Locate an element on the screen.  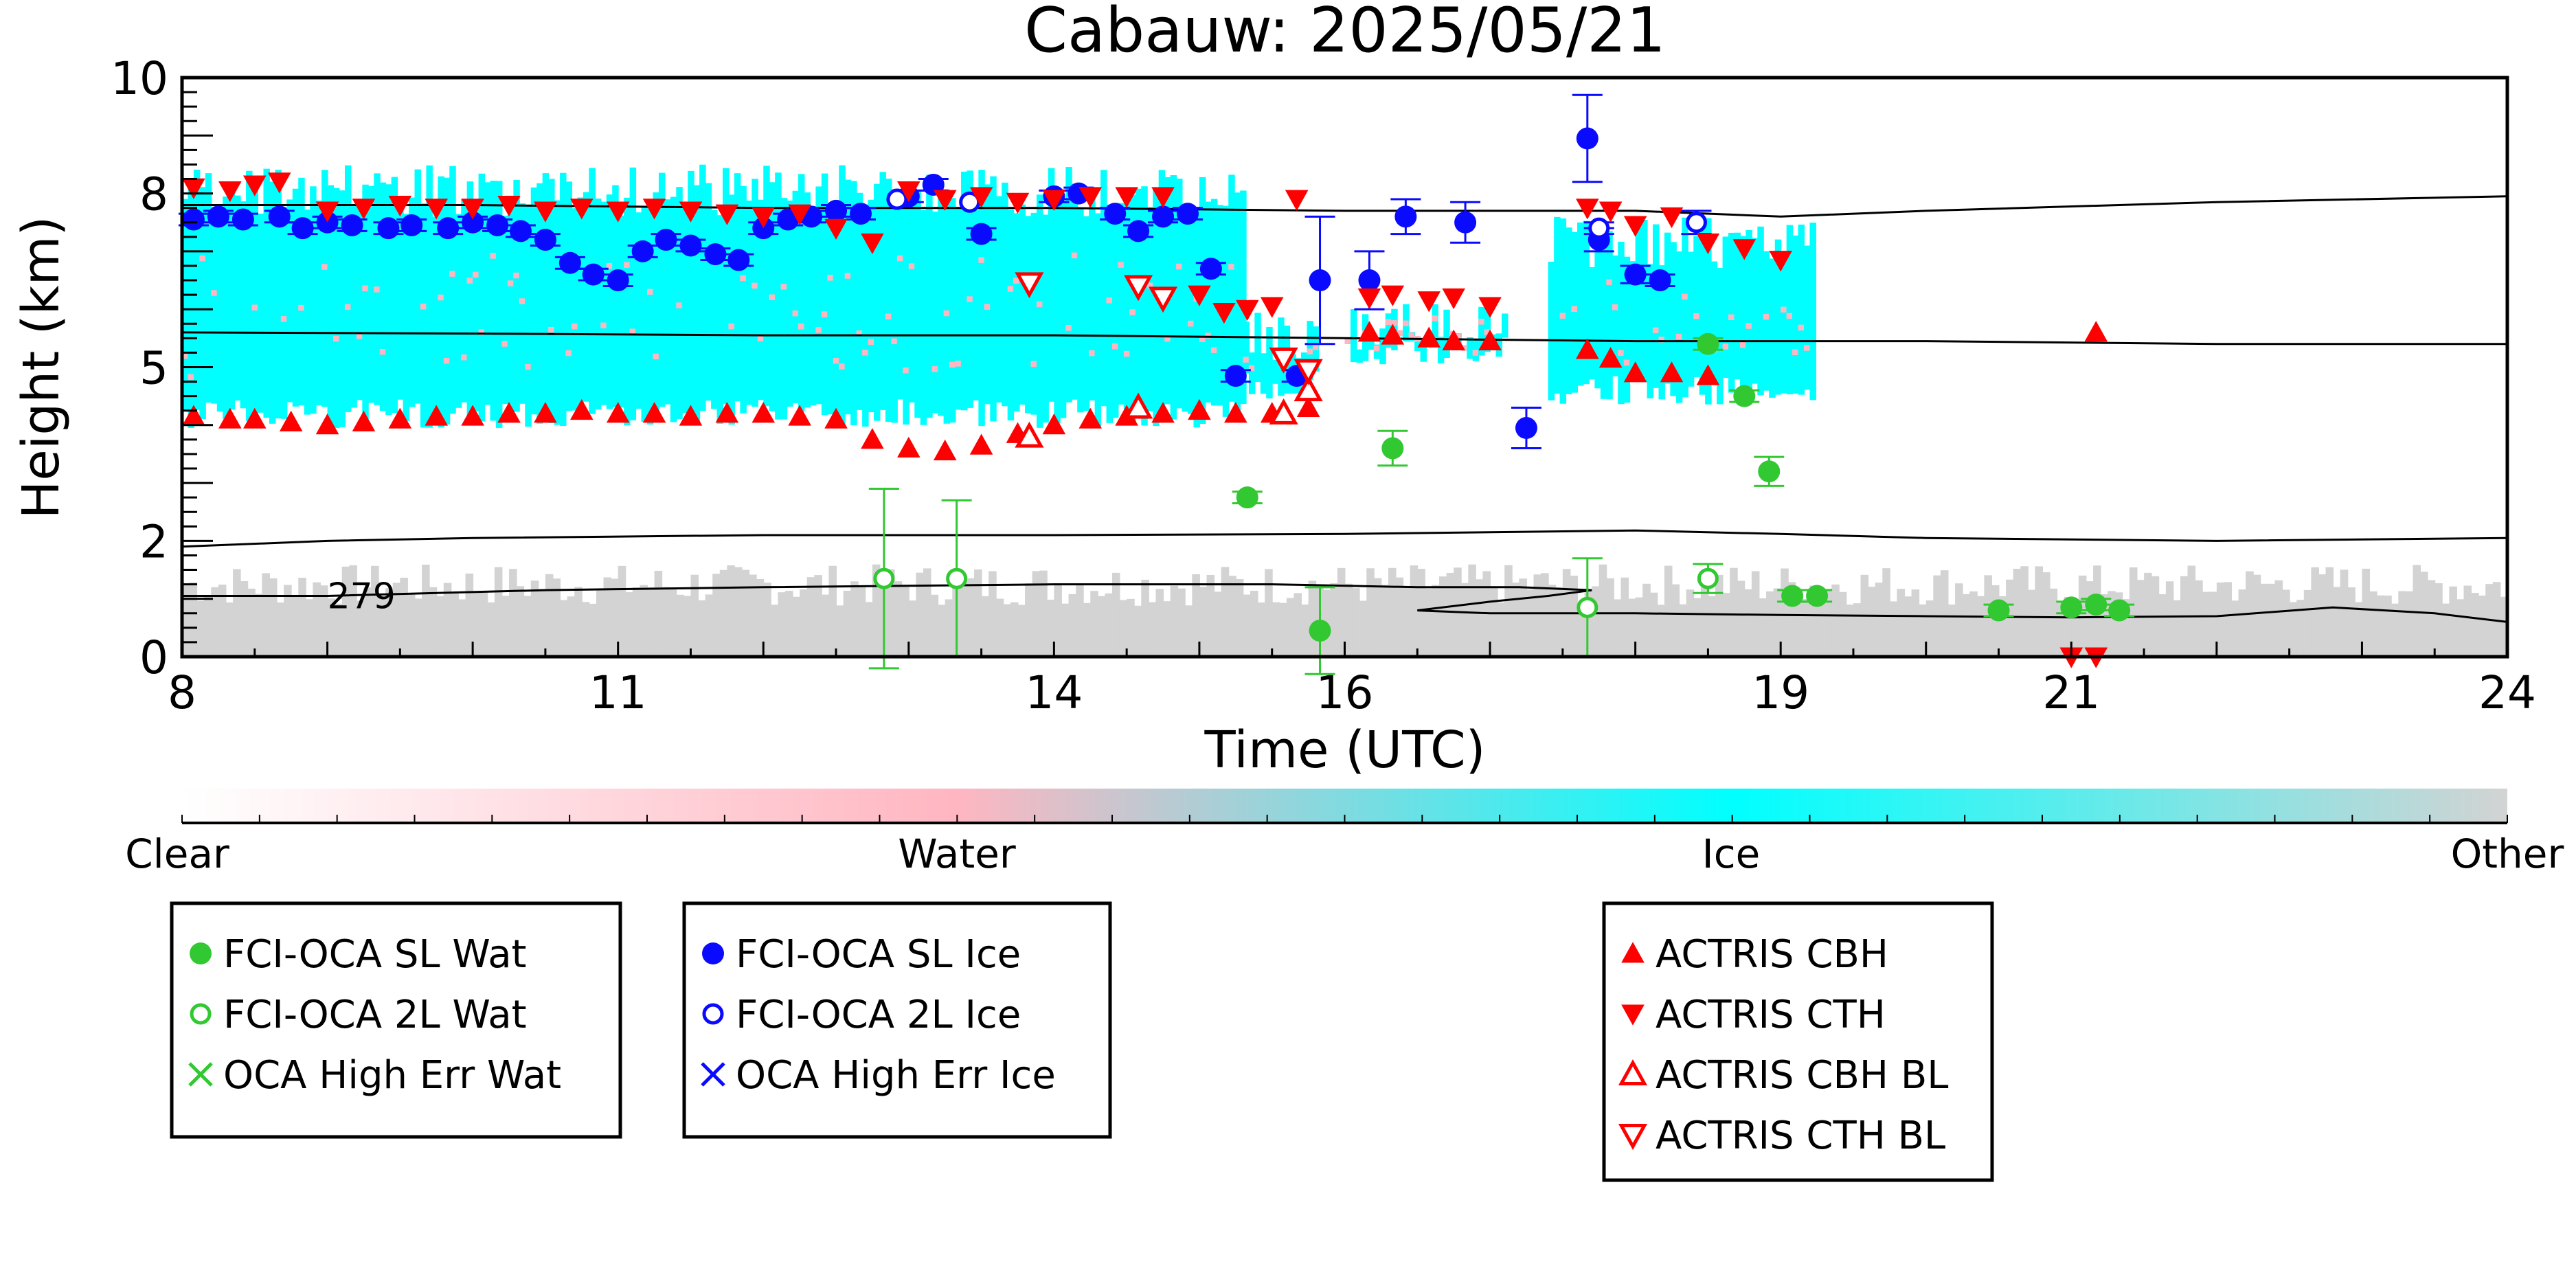
y-tick-label: 5 is located at coordinates (153, 368).